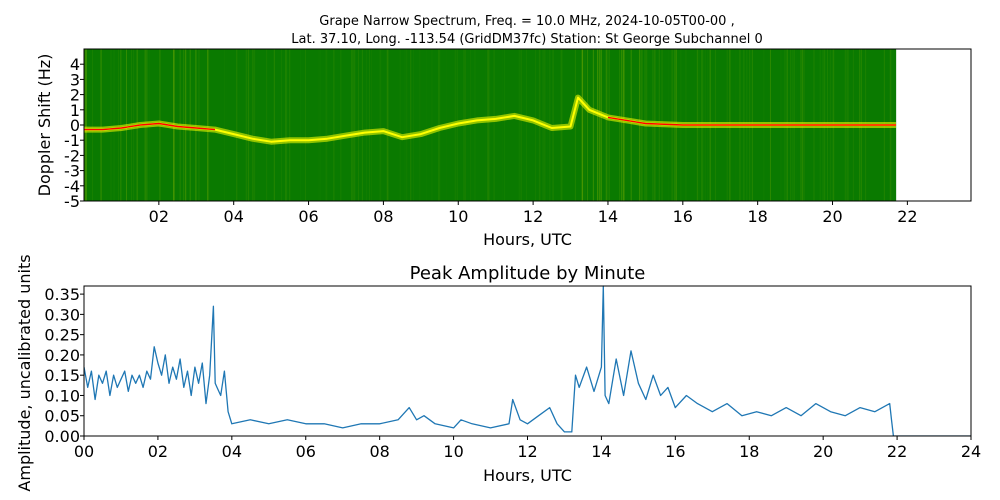 The image size is (1000, 500). Describe the element at coordinates (379, 451) in the screenshot. I see `amplitude-x-tick-label: 08` at that location.